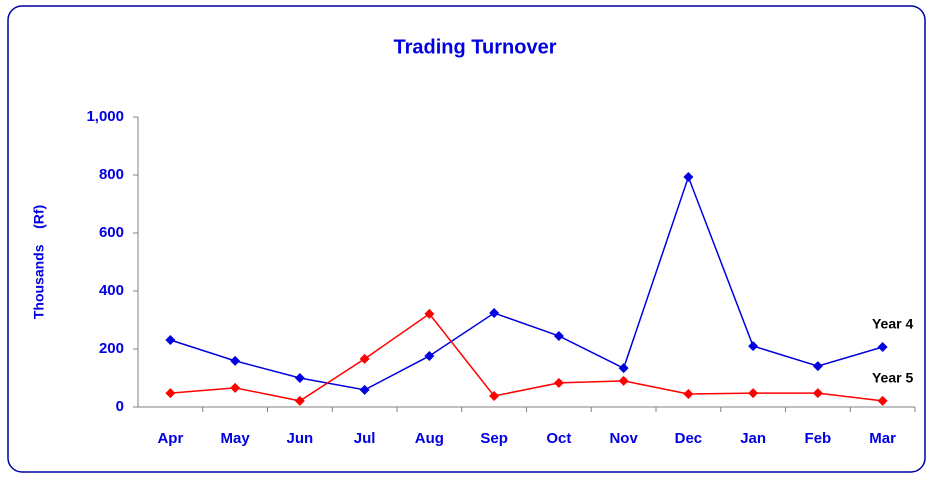 This screenshot has width=933, height=479. What do you see at coordinates (105, 116) in the screenshot?
I see `y-tick-label: 1,000` at bounding box center [105, 116].